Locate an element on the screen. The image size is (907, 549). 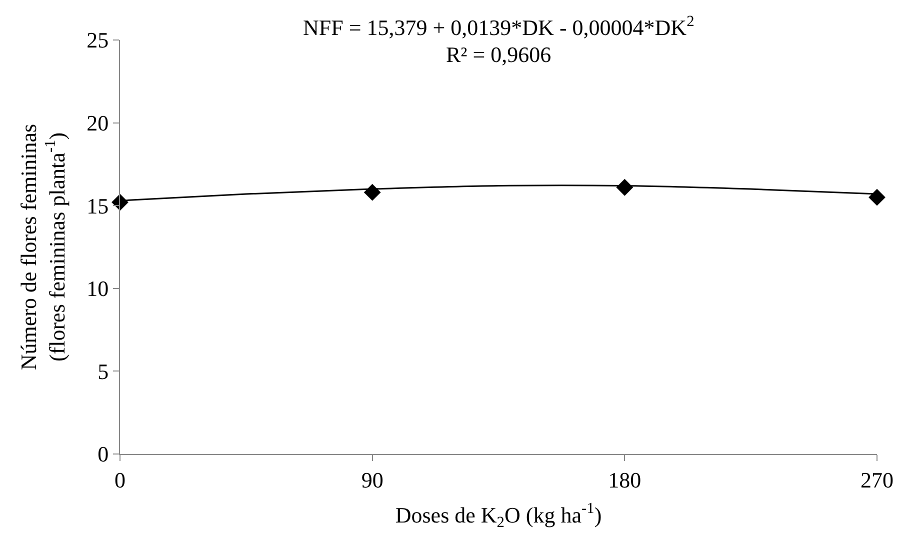
x-tick-label: 90 is located at coordinates (372, 479).